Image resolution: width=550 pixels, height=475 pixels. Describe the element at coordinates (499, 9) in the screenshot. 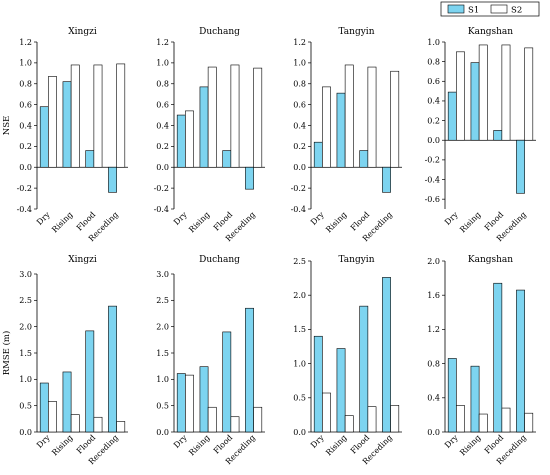

I see `legend-swatch-s2` at that location.